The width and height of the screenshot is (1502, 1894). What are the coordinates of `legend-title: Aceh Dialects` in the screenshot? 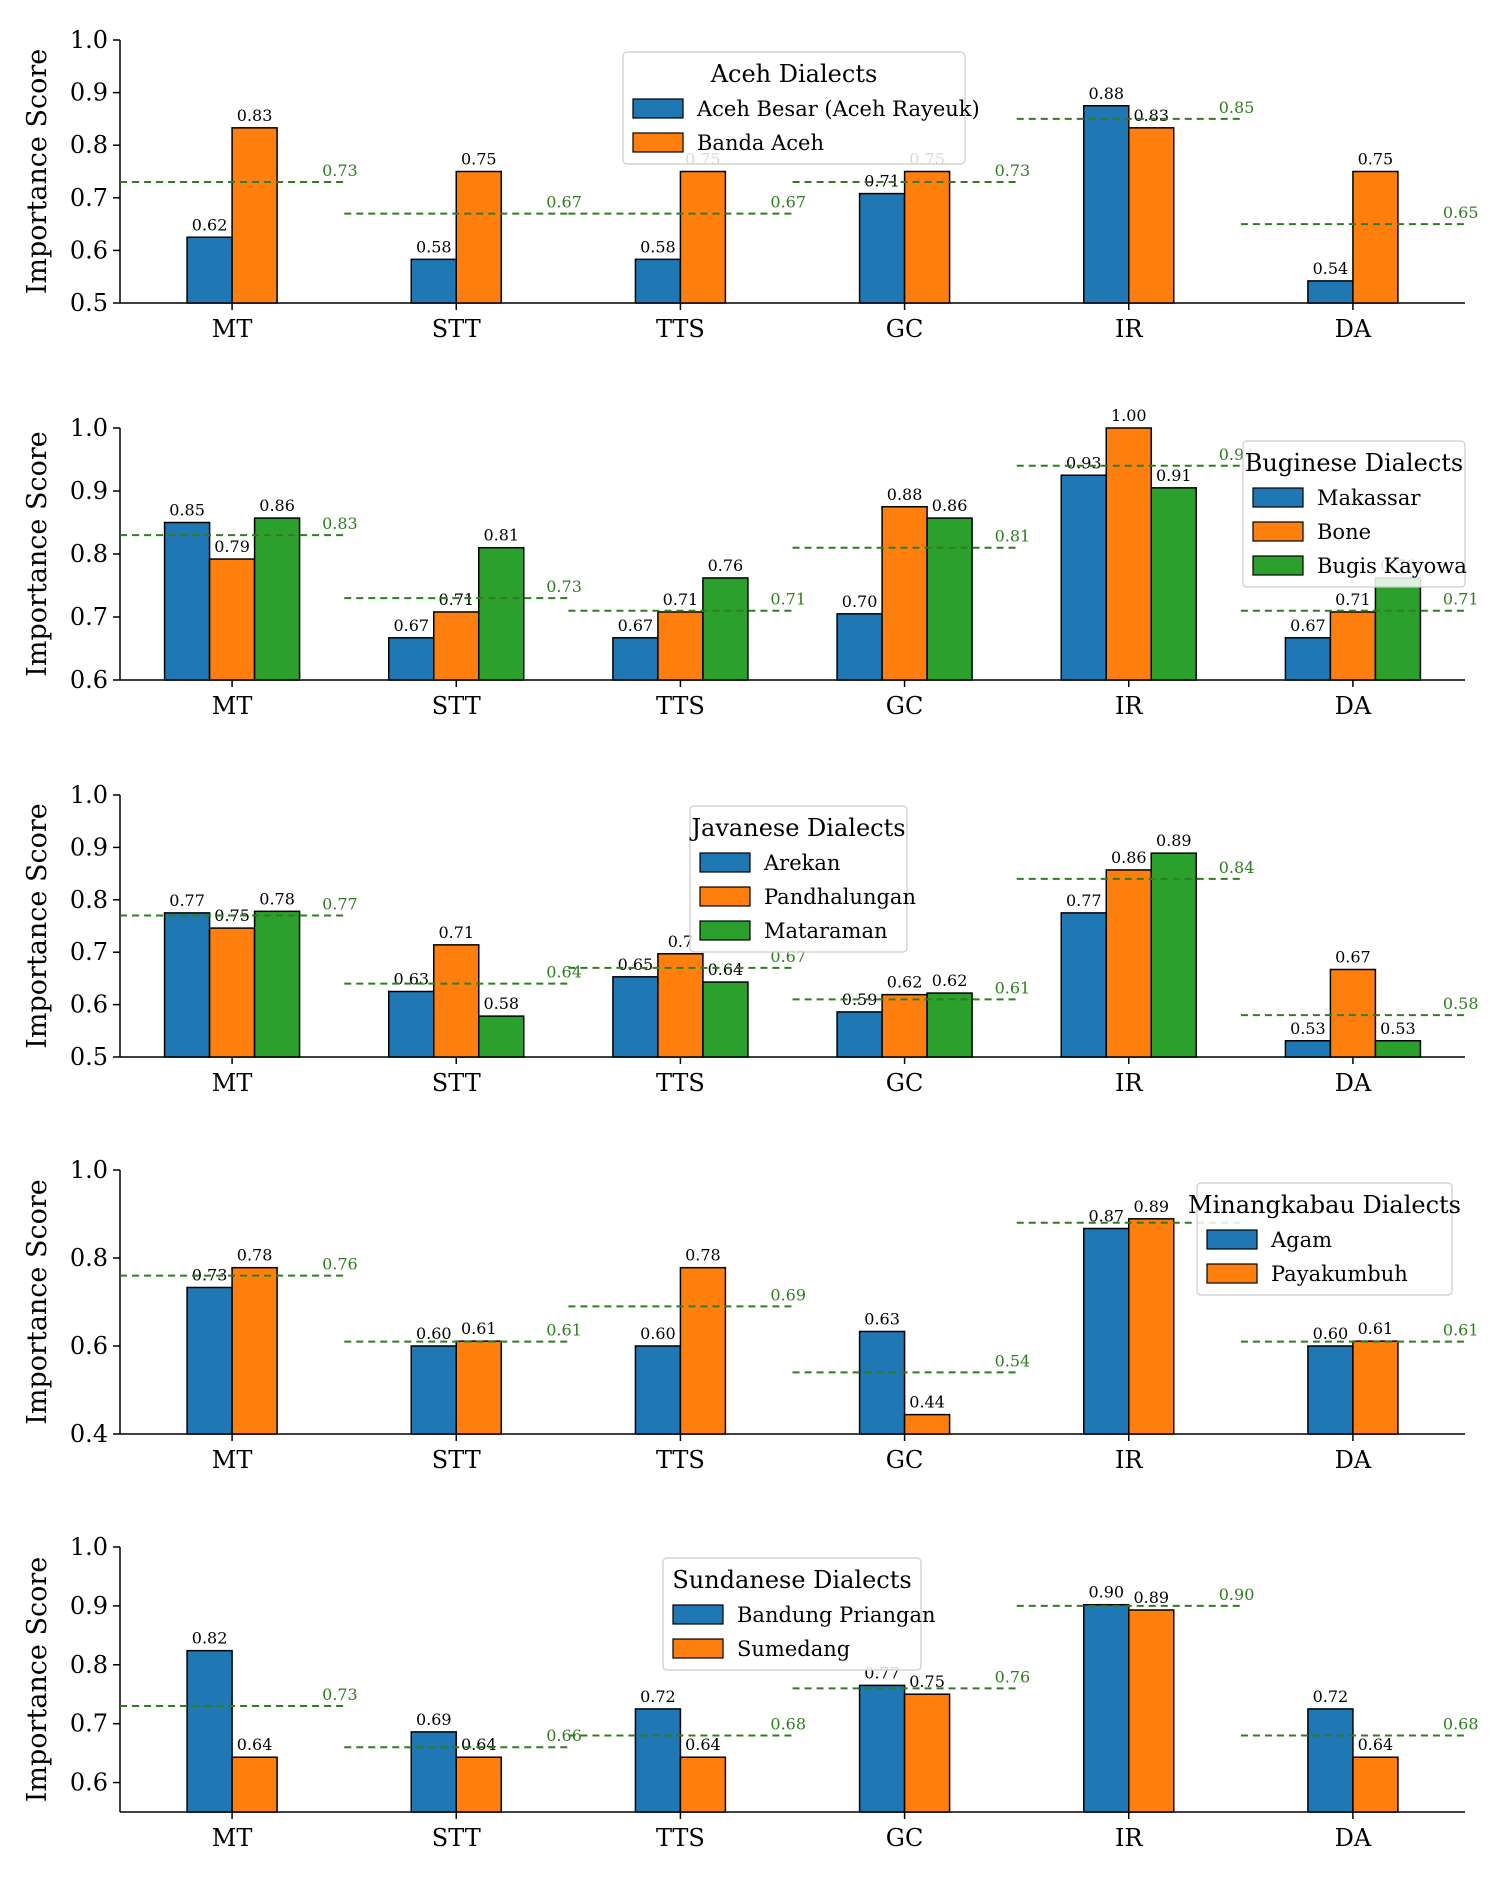 It's located at (794, 74).